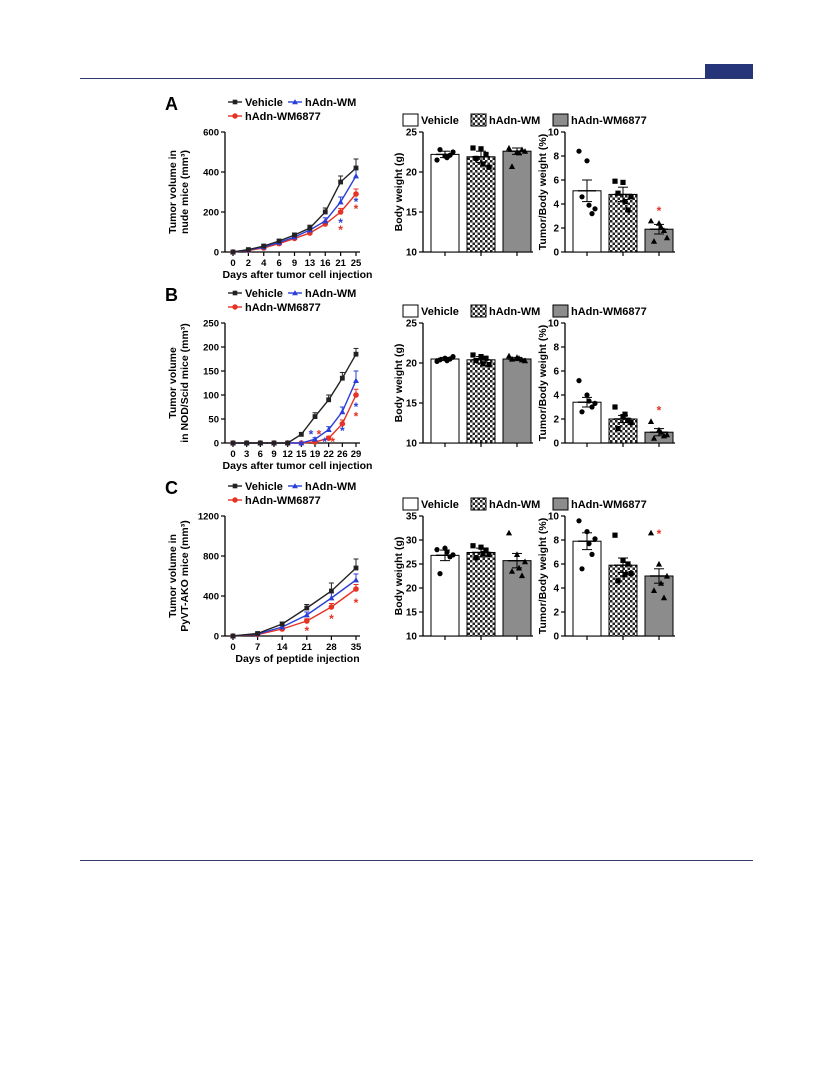  What do you see at coordinates (185, 192) in the screenshot?
I see `y-axis-label-line: nude mice (mm³)` at bounding box center [185, 192].